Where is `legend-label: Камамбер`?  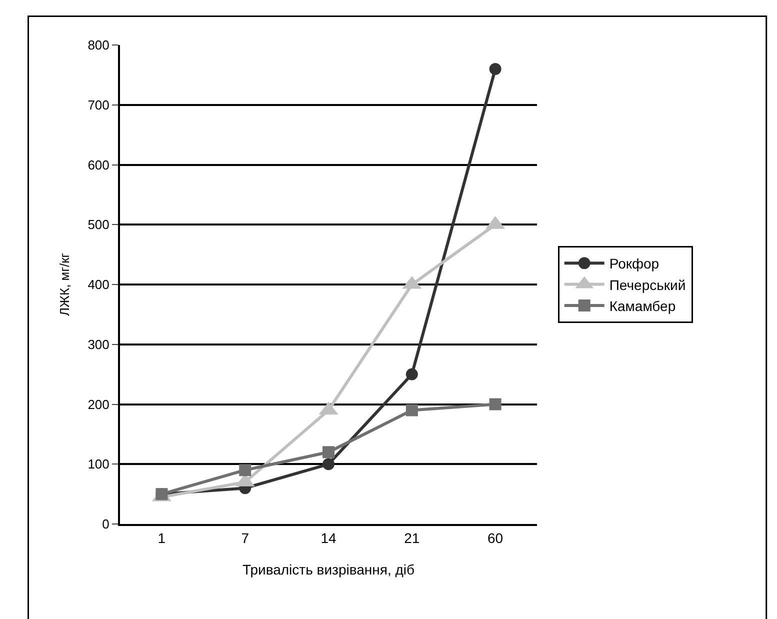 legend-label: Камамбер is located at coordinates (642, 306).